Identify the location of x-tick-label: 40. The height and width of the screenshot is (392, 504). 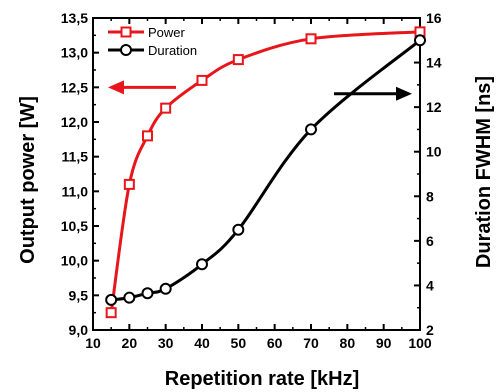
(202, 343).